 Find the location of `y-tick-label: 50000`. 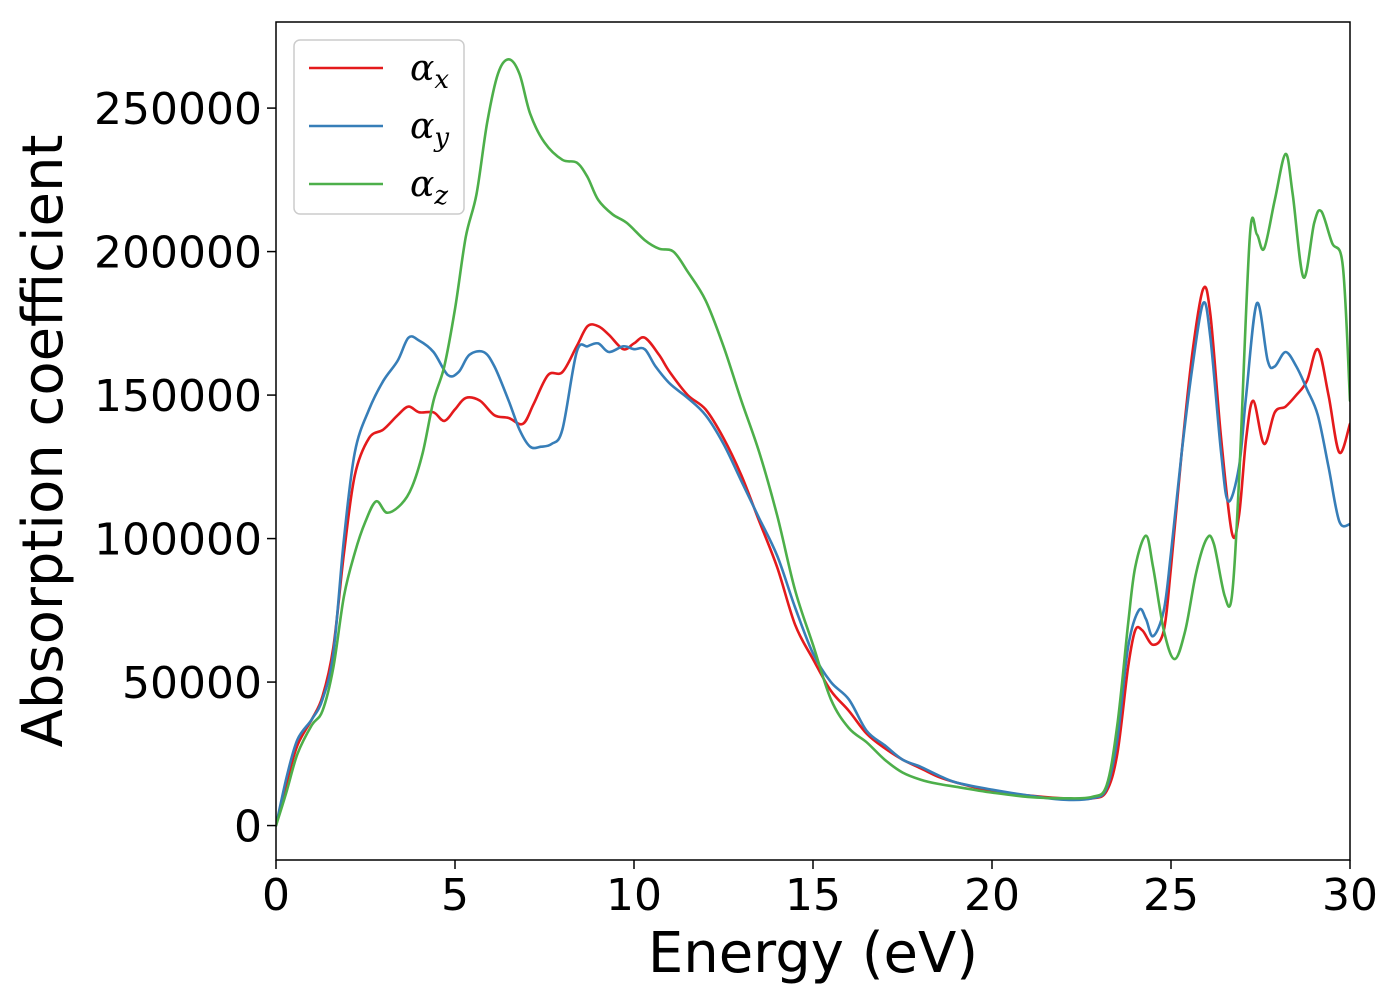

y-tick-label: 50000 is located at coordinates (192, 683).